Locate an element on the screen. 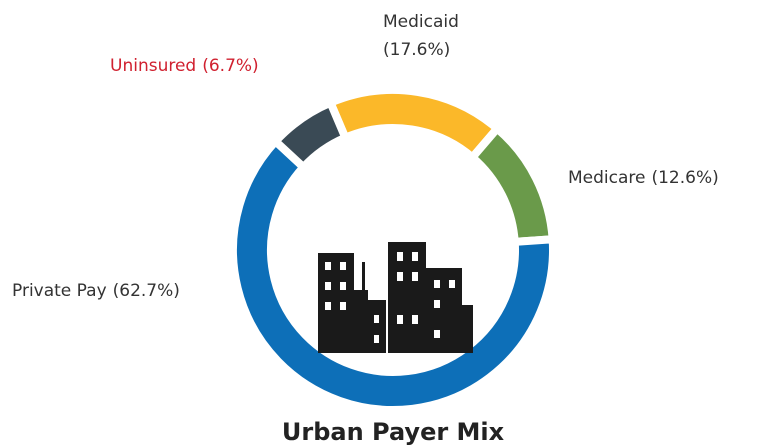 The height and width of the screenshot is (447, 772). value-label: (62.7%) is located at coordinates (146, 291).